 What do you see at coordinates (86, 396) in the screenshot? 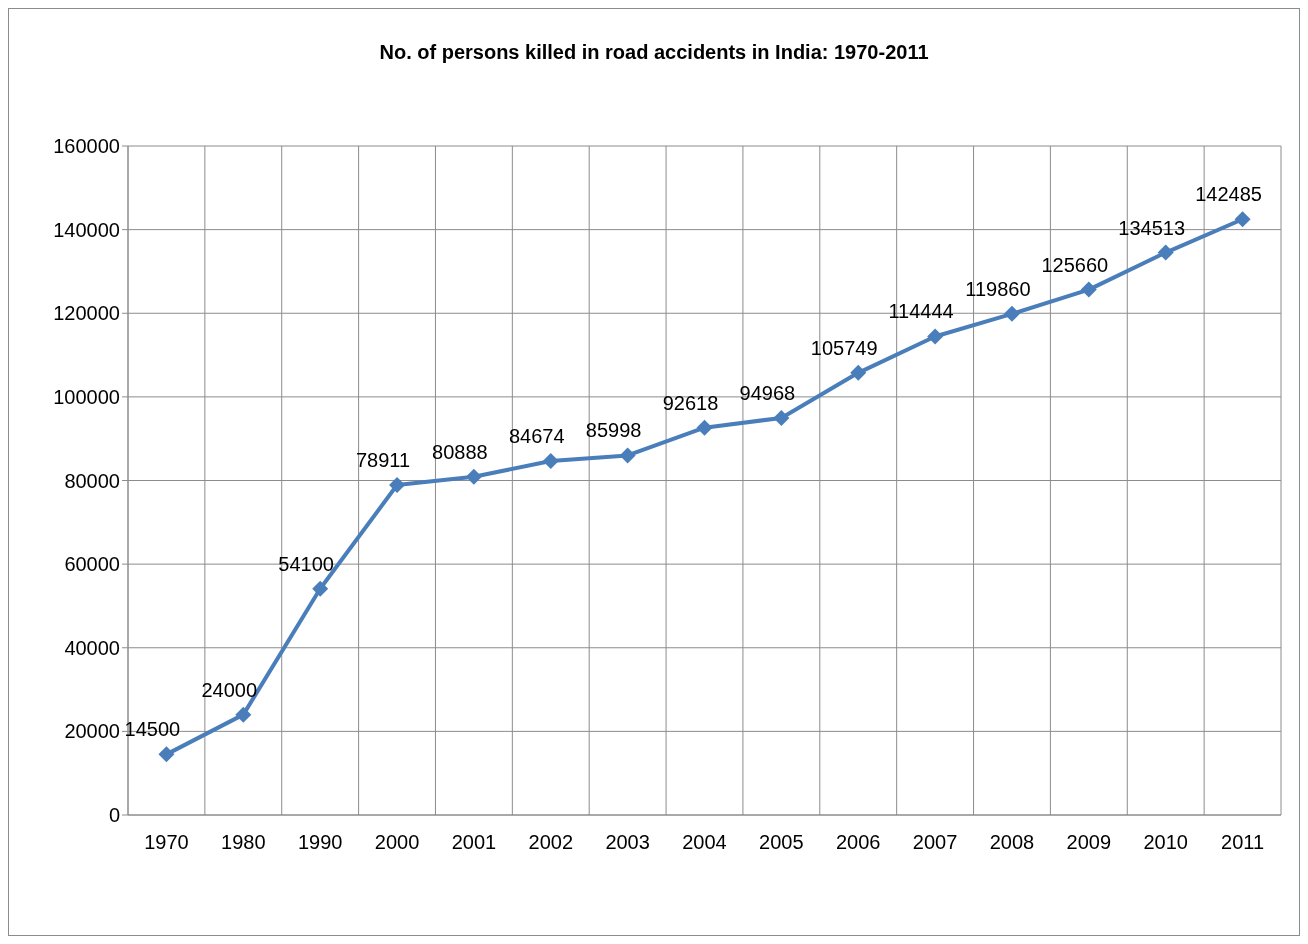
I see `y-tick-label: 100000` at bounding box center [86, 396].